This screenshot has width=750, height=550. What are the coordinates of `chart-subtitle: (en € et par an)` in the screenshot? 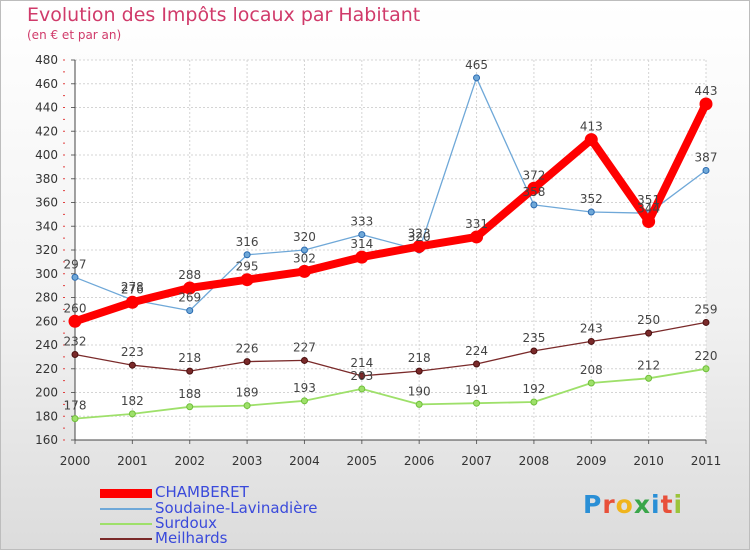 It's located at (74, 35).